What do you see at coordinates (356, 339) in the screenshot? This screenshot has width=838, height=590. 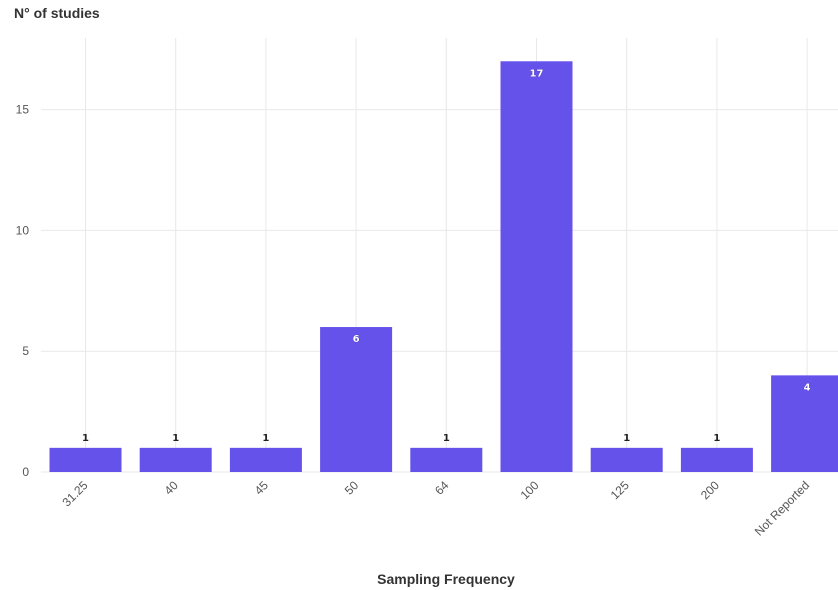 I see `data-label: 6` at bounding box center [356, 339].